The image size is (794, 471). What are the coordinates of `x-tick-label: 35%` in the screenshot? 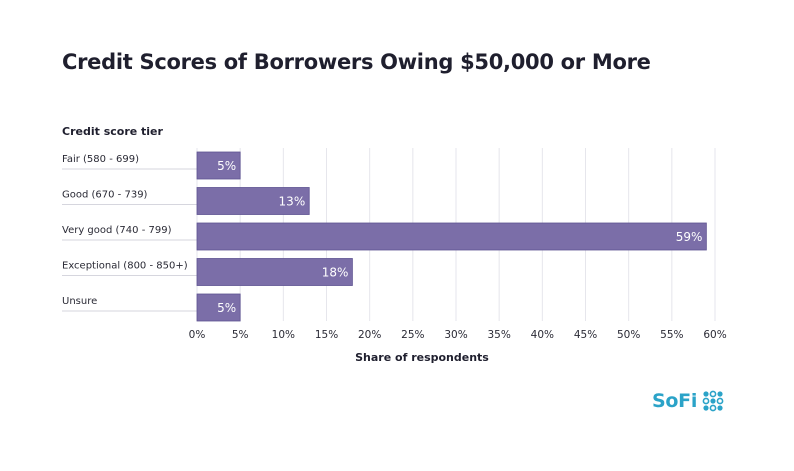 It's located at (498, 335).